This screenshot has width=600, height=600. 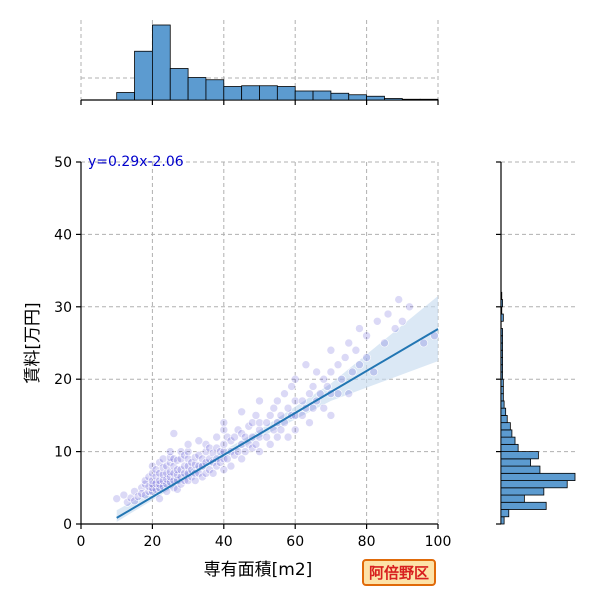 I want to click on x-axis-title: 専有面積[m2], so click(x=258, y=570).